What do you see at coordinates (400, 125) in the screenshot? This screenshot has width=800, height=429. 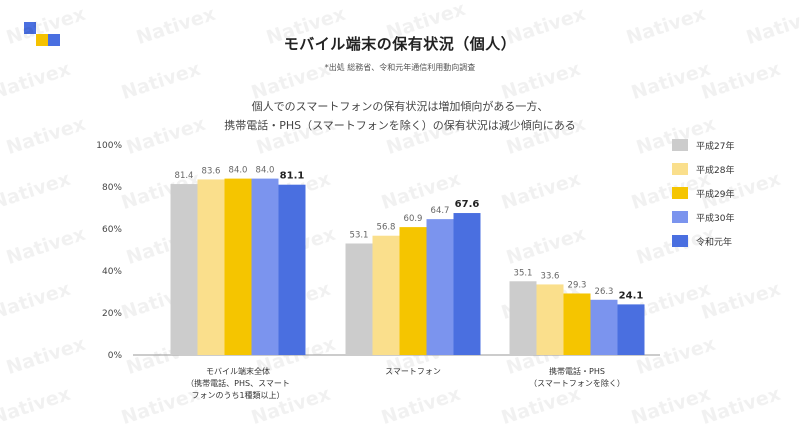 I see `subtitle-line-2: 携帯電話・PHS（スマートフォンを除く）の保有状況は減少傾向にある` at bounding box center [400, 125].